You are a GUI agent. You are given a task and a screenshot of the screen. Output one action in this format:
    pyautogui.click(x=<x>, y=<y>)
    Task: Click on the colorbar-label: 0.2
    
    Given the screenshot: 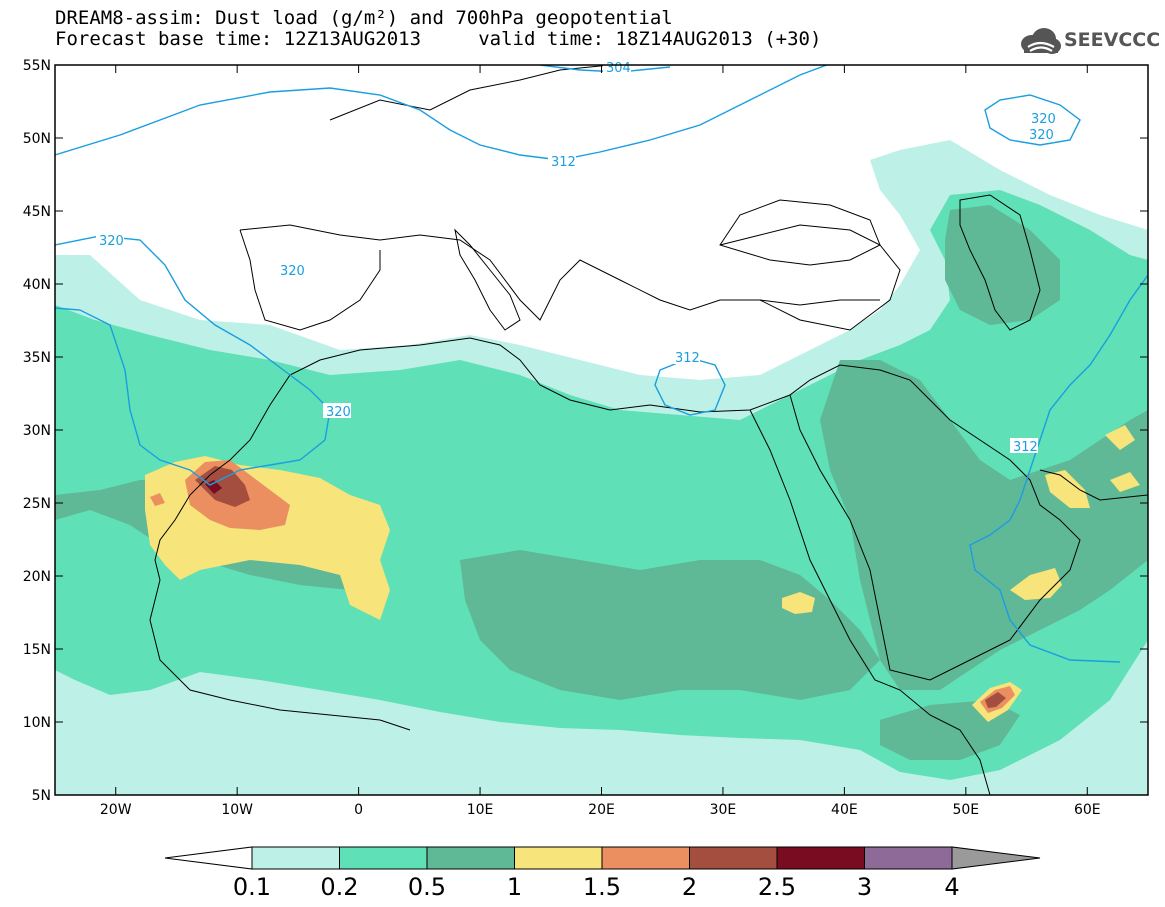 What is the action you would take?
    pyautogui.click(x=339, y=887)
    